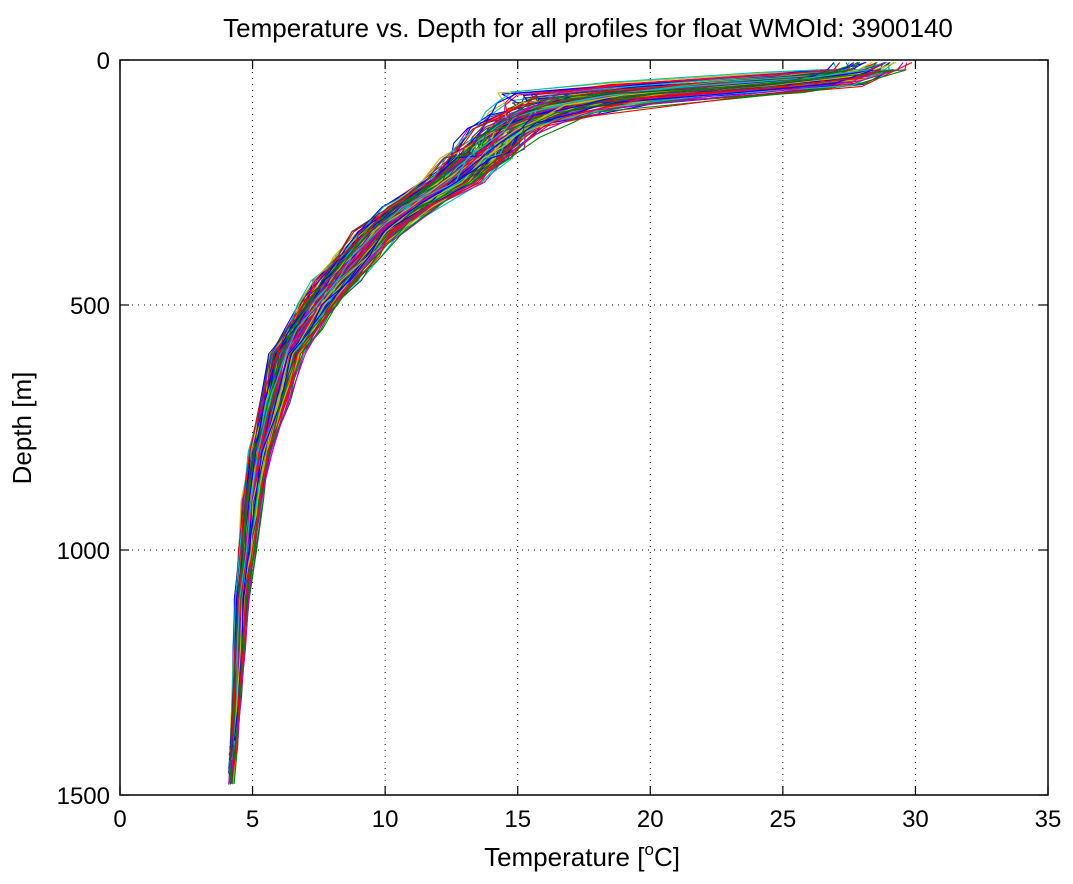 Image resolution: width=1073 pixels, height=884 pixels. Describe the element at coordinates (564, 857) in the screenshot. I see `x-axis-label-prefix: Temperature [` at that location.